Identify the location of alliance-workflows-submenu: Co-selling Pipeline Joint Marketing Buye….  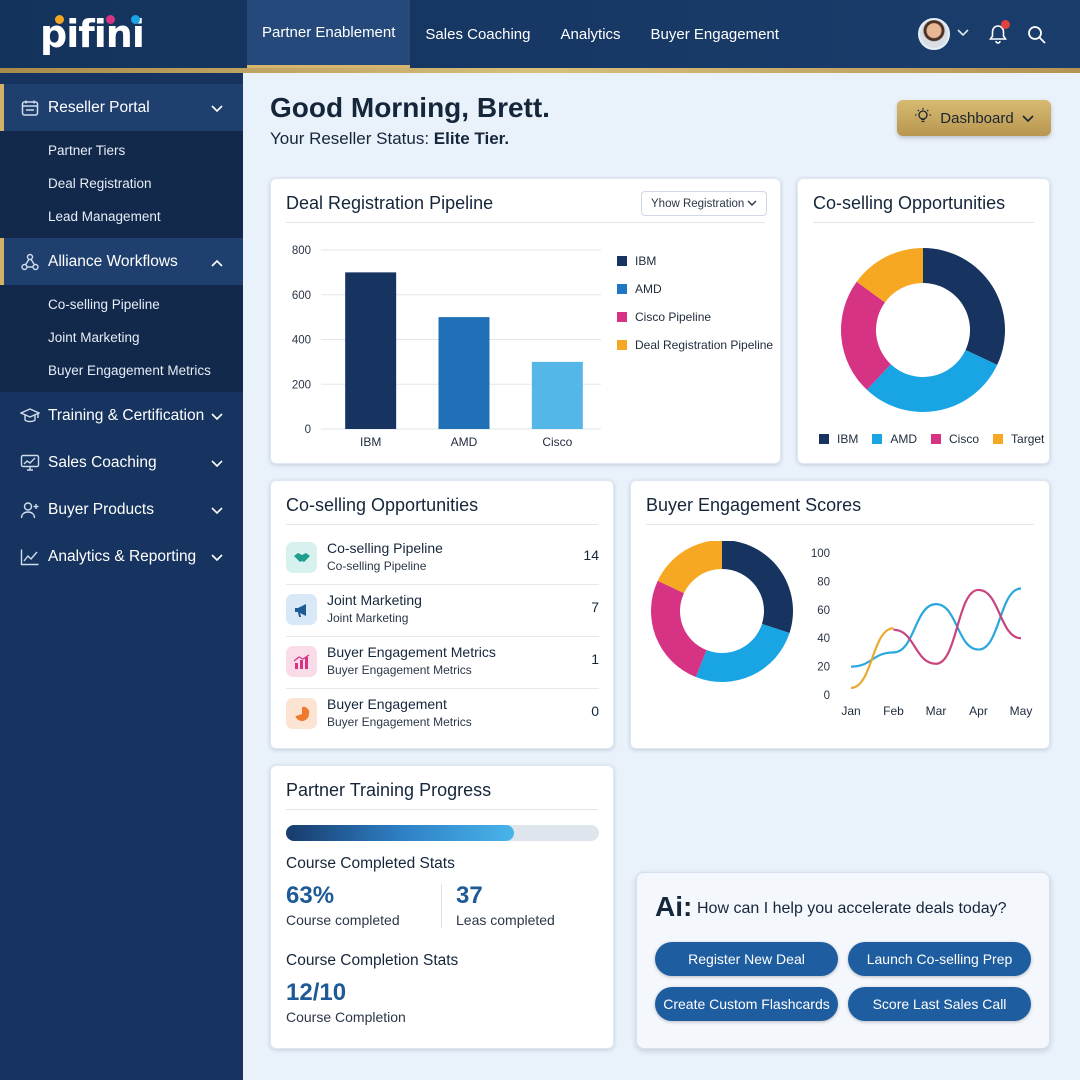
(121, 338).